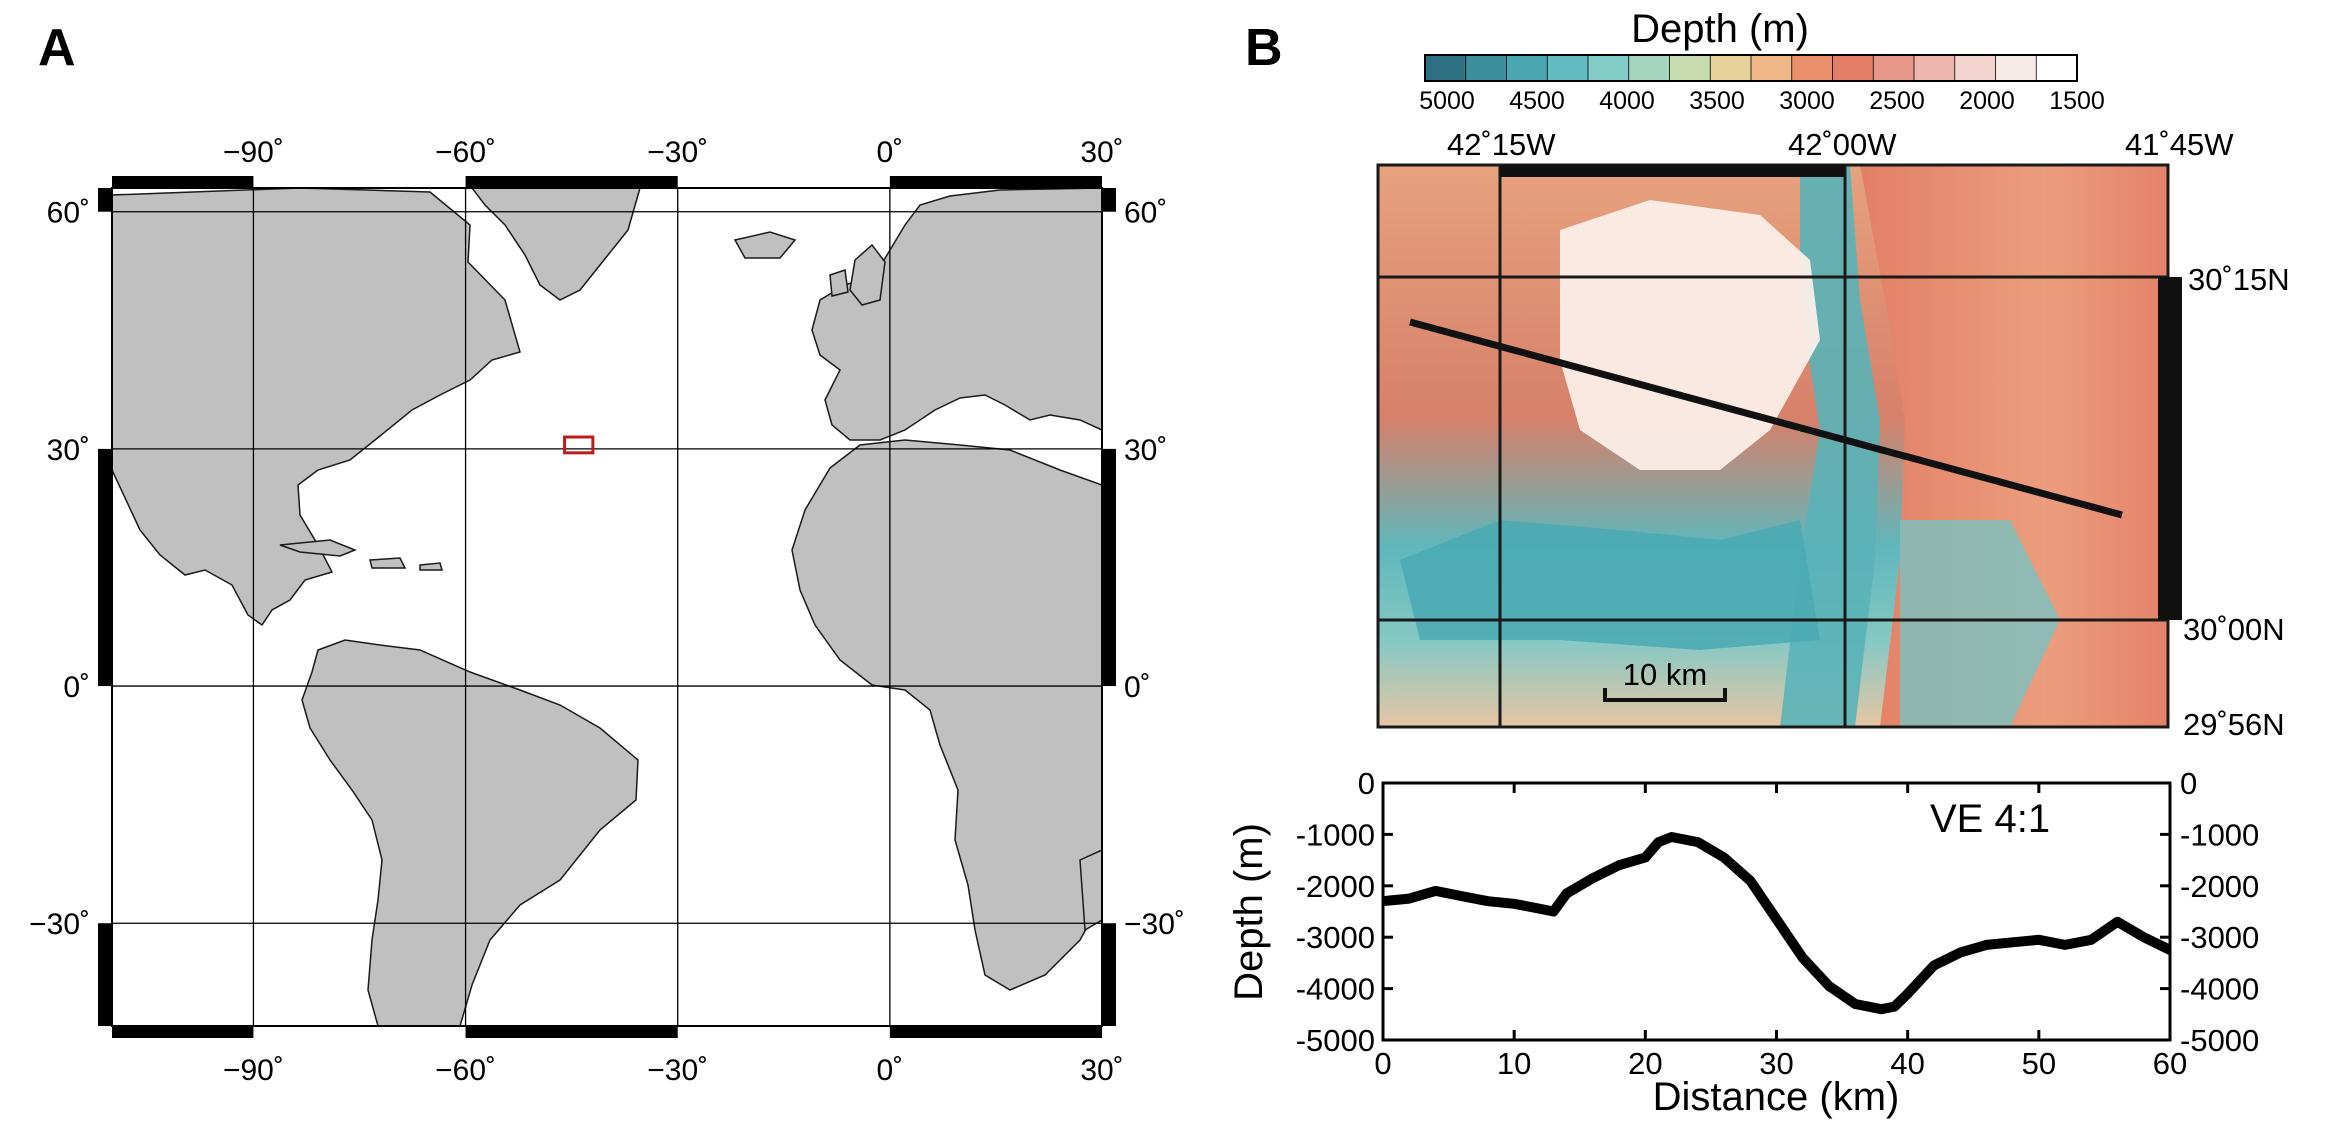  Describe the element at coordinates (1980, 623) in the screenshot. I see `eastern-deep` at that location.